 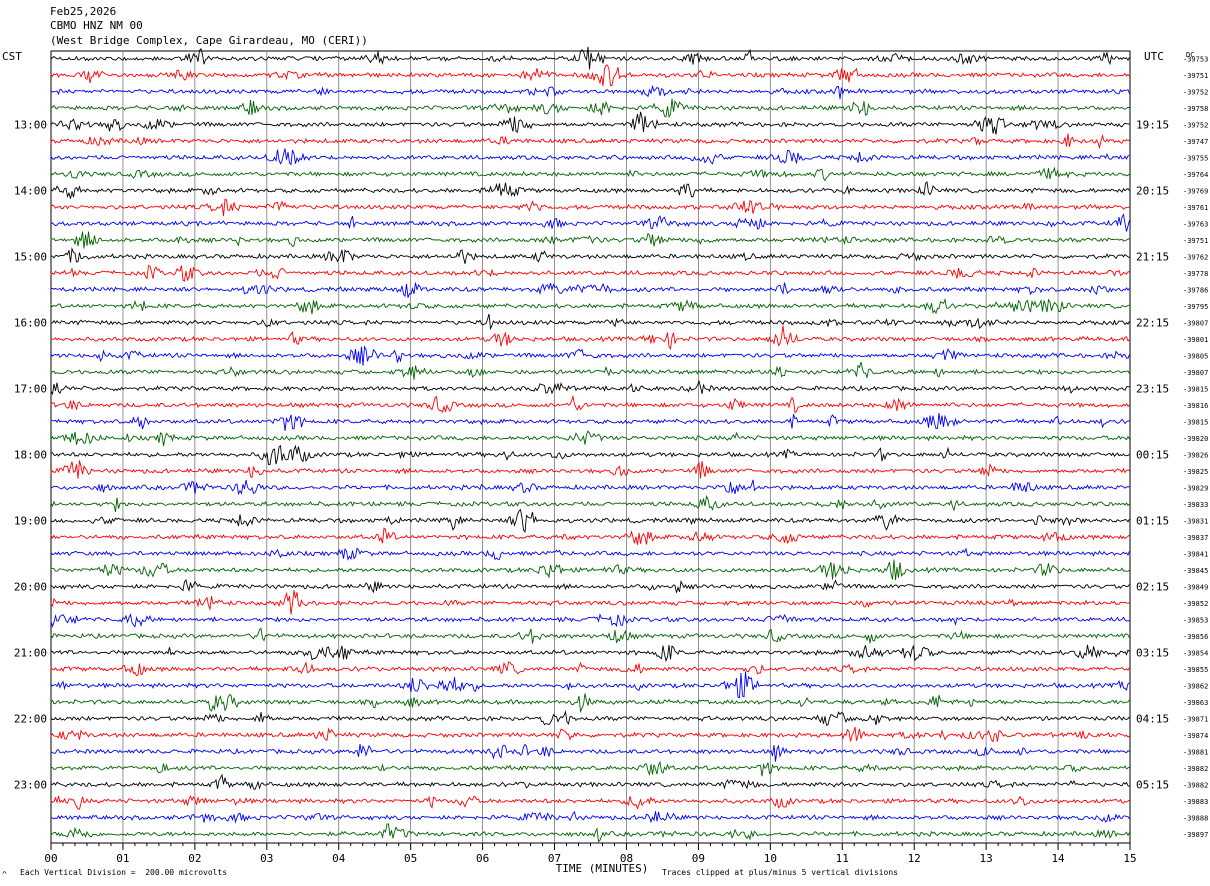 What do you see at coordinates (1154, 56) in the screenshot?
I see `tz-right-label: UTC` at bounding box center [1154, 56].